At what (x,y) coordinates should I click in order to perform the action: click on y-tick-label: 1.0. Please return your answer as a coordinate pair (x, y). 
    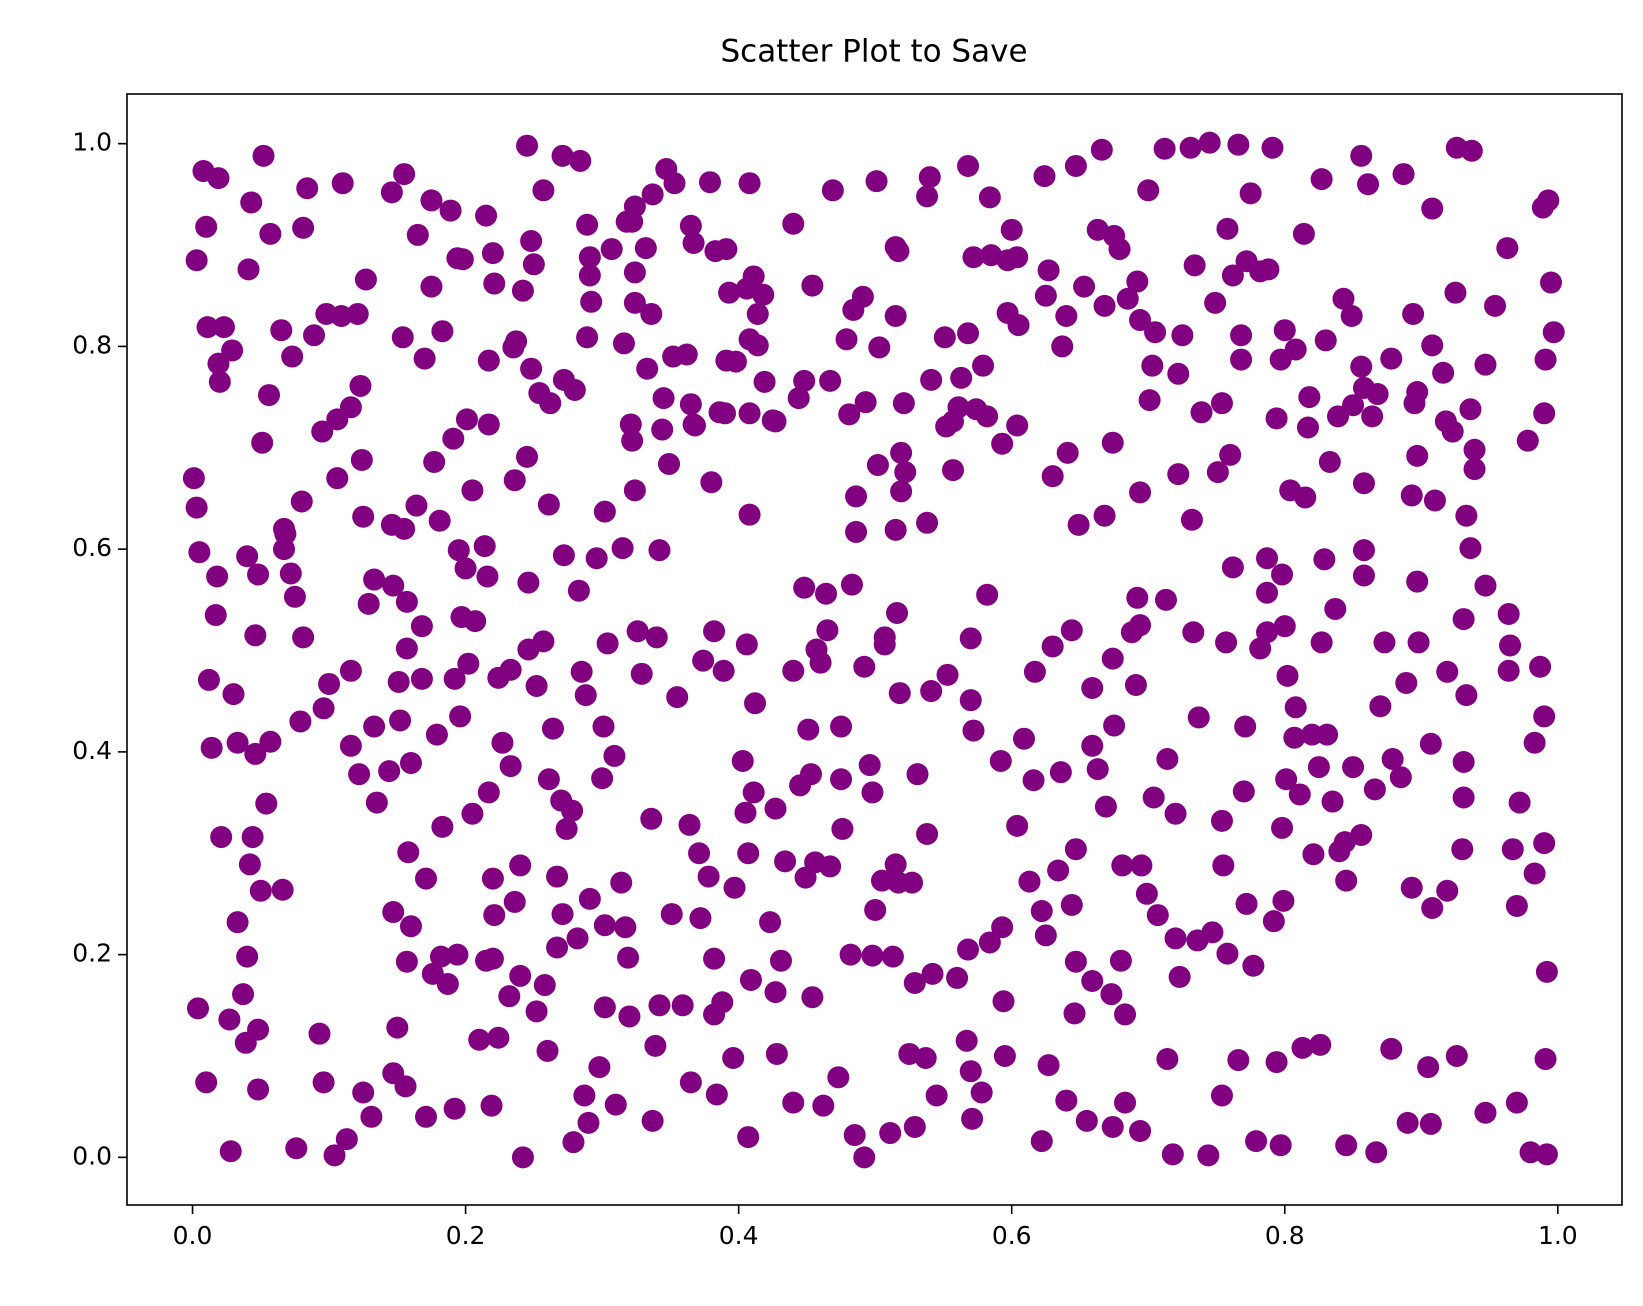
    Looking at the image, I should click on (92, 142).